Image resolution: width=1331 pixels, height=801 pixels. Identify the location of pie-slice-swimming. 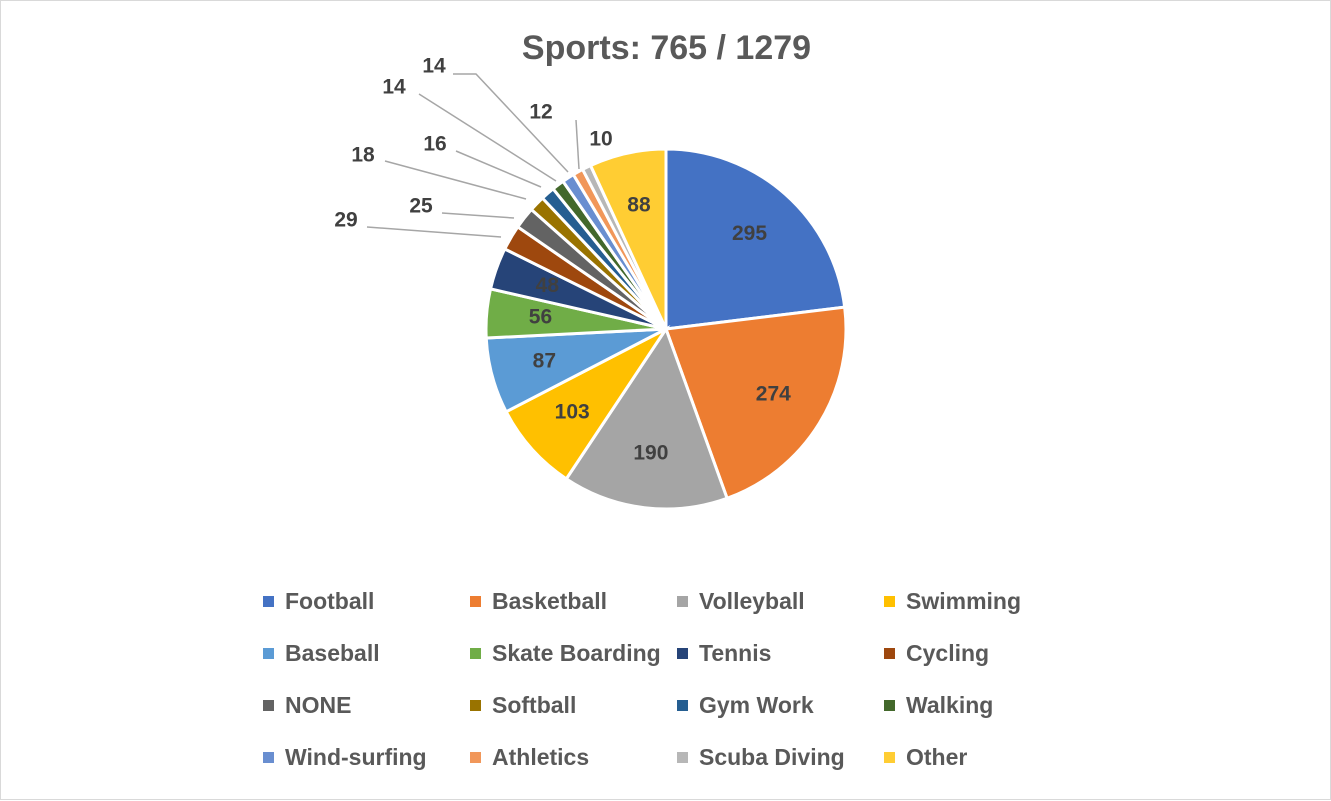
(587, 403).